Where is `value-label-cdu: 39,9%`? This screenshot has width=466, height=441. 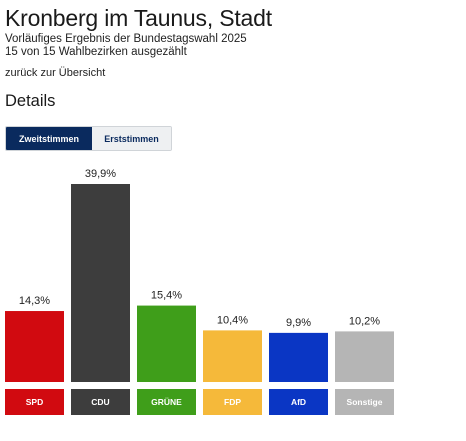 value-label-cdu: 39,9% is located at coordinates (100, 174).